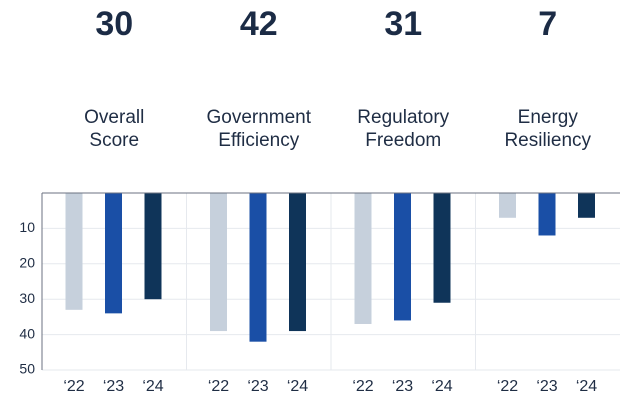 The height and width of the screenshot is (400, 621). I want to click on headline: 7, so click(547, 24).